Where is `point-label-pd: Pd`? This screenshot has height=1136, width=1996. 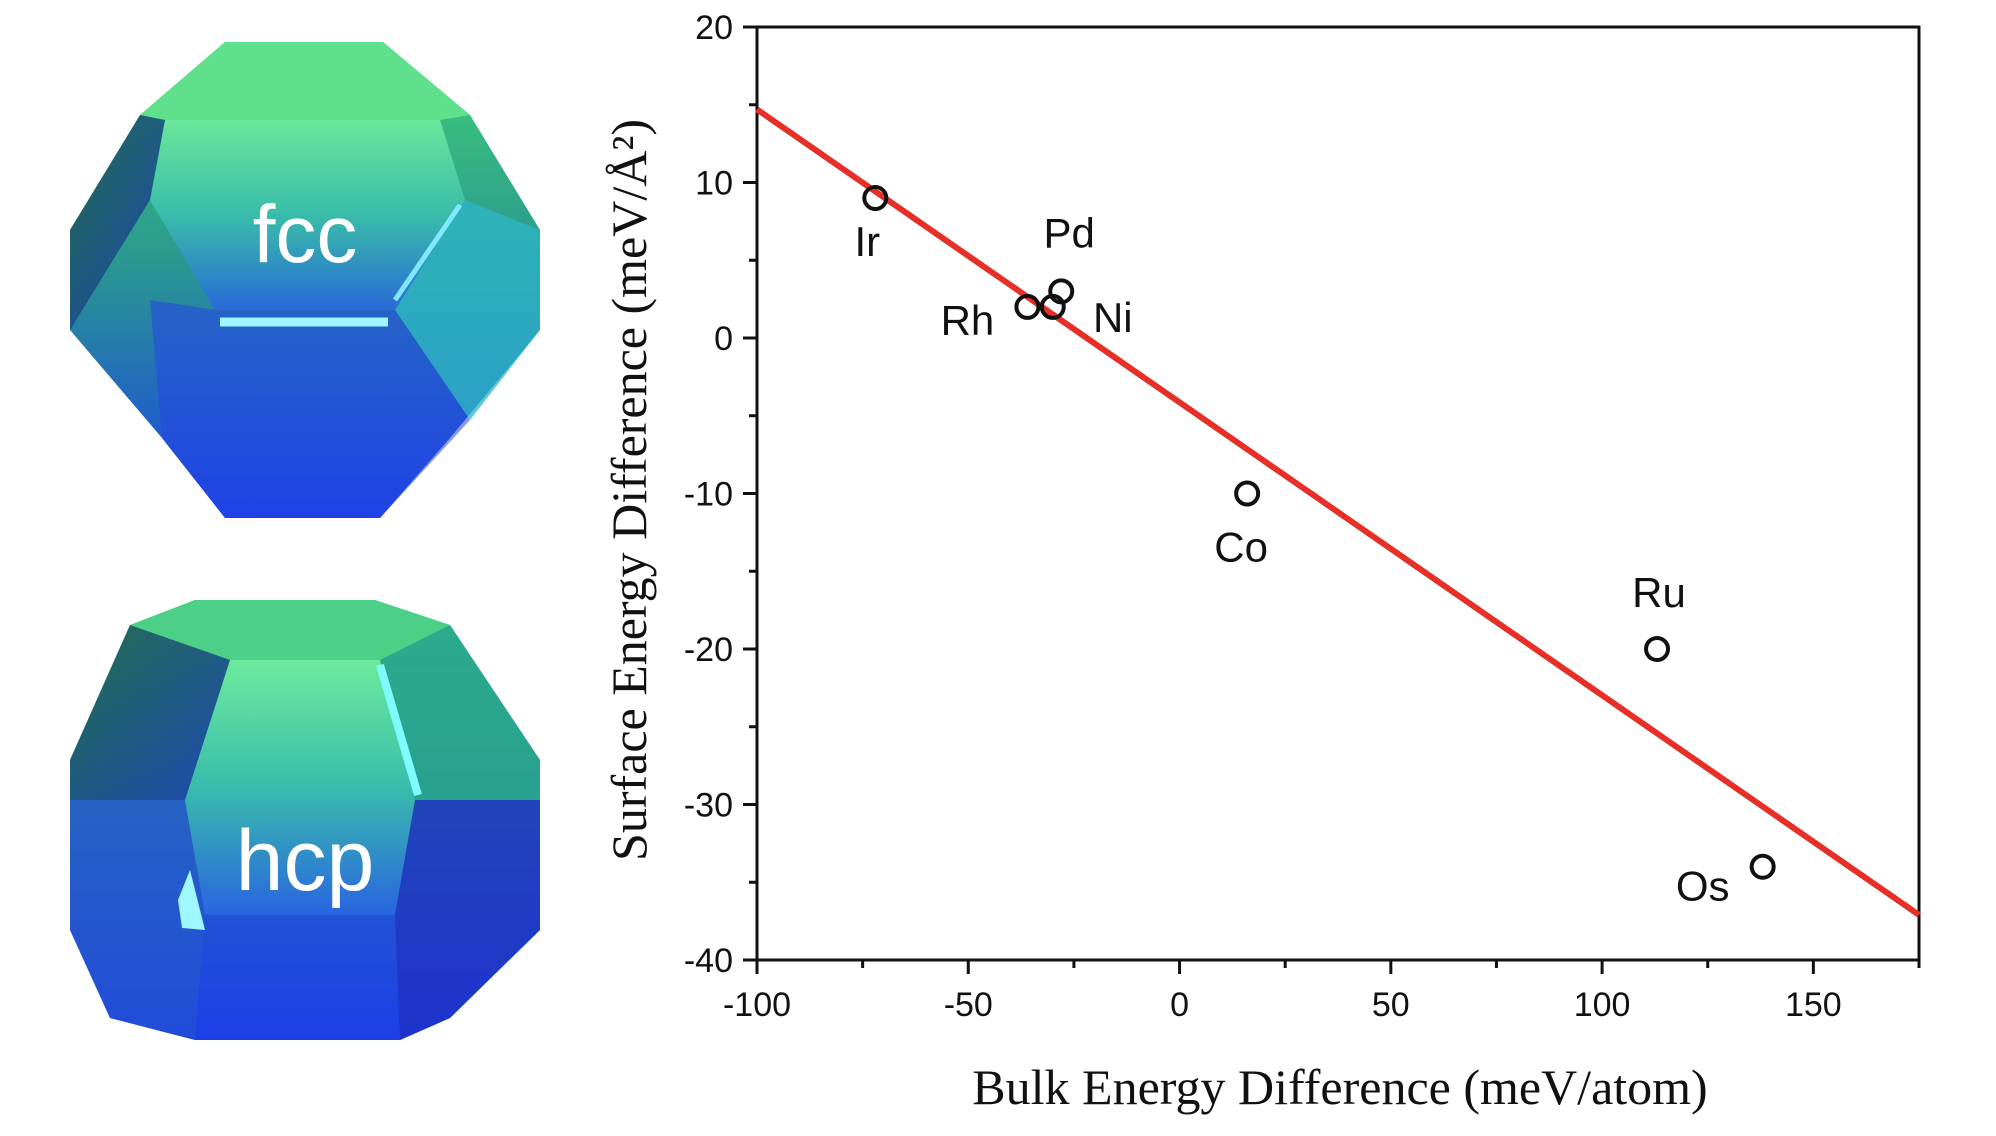
point-label-pd: Pd is located at coordinates (1069, 232).